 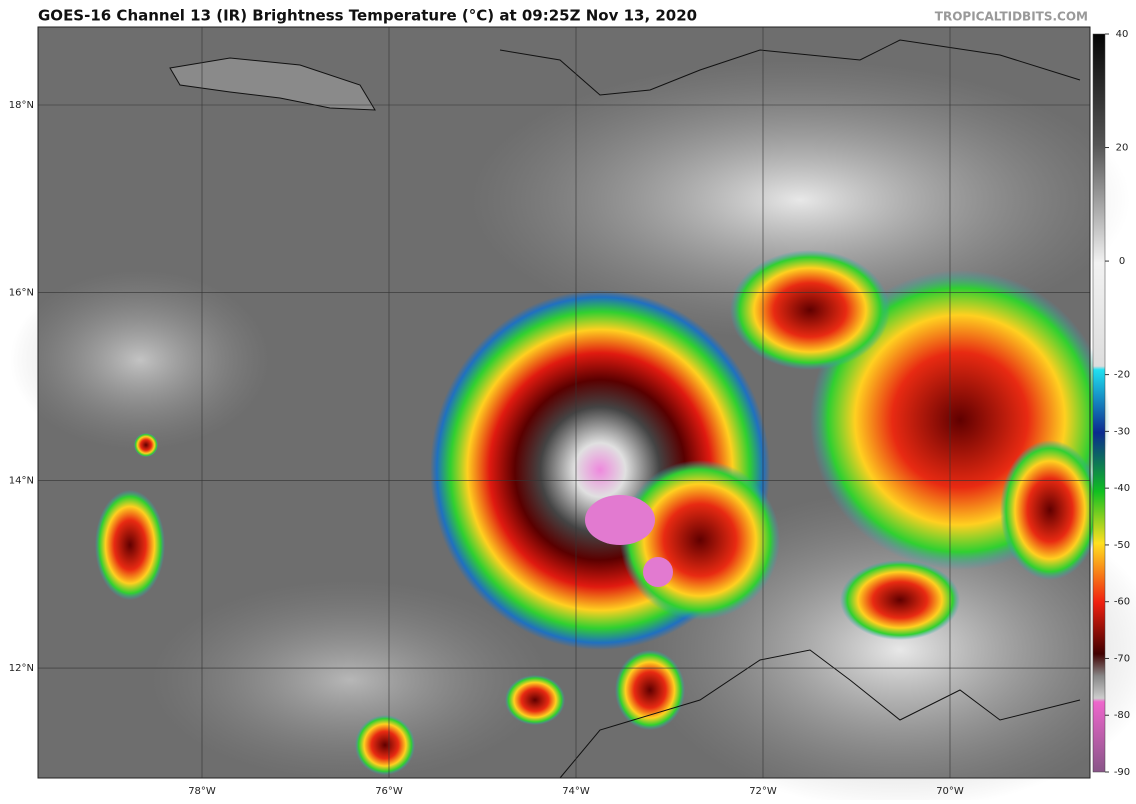 What do you see at coordinates (950, 791) in the screenshot?
I see `longitude-label: 70°W` at bounding box center [950, 791].